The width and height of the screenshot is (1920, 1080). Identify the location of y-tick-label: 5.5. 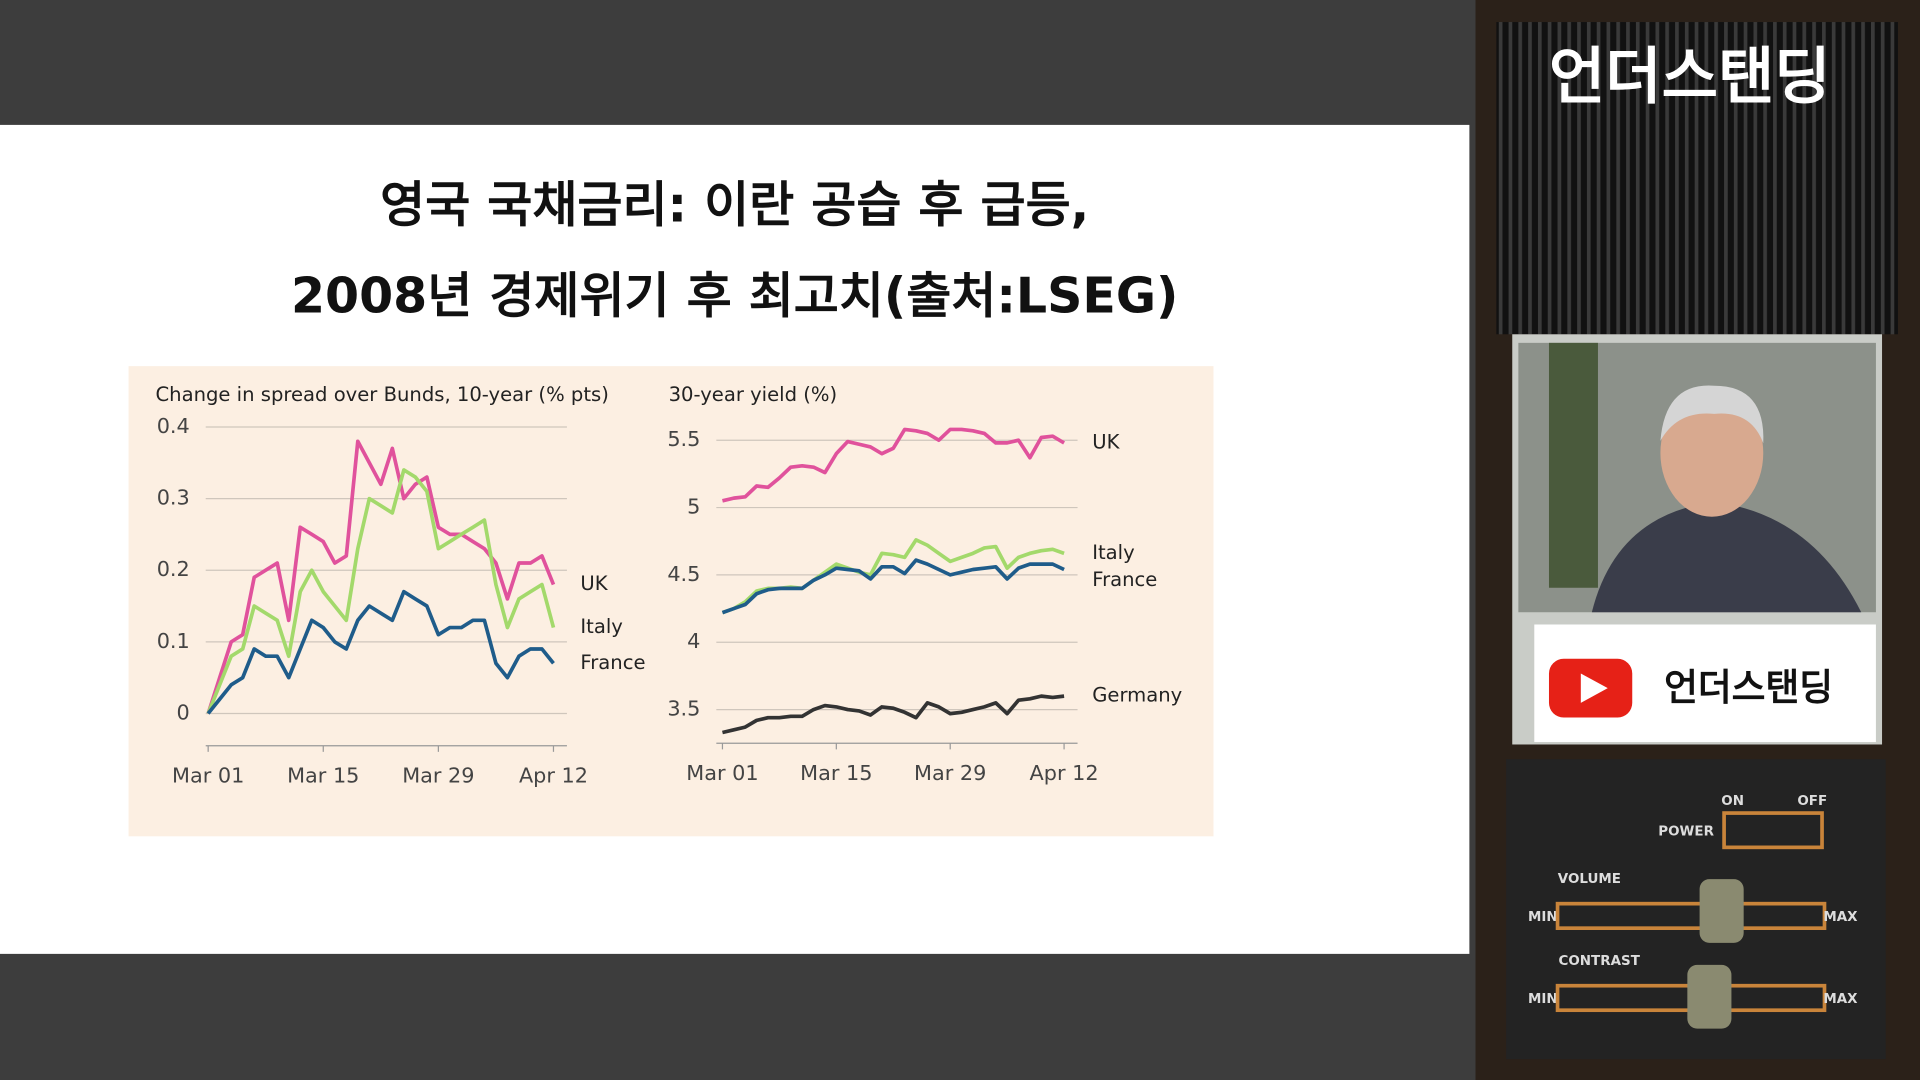
(683, 439).